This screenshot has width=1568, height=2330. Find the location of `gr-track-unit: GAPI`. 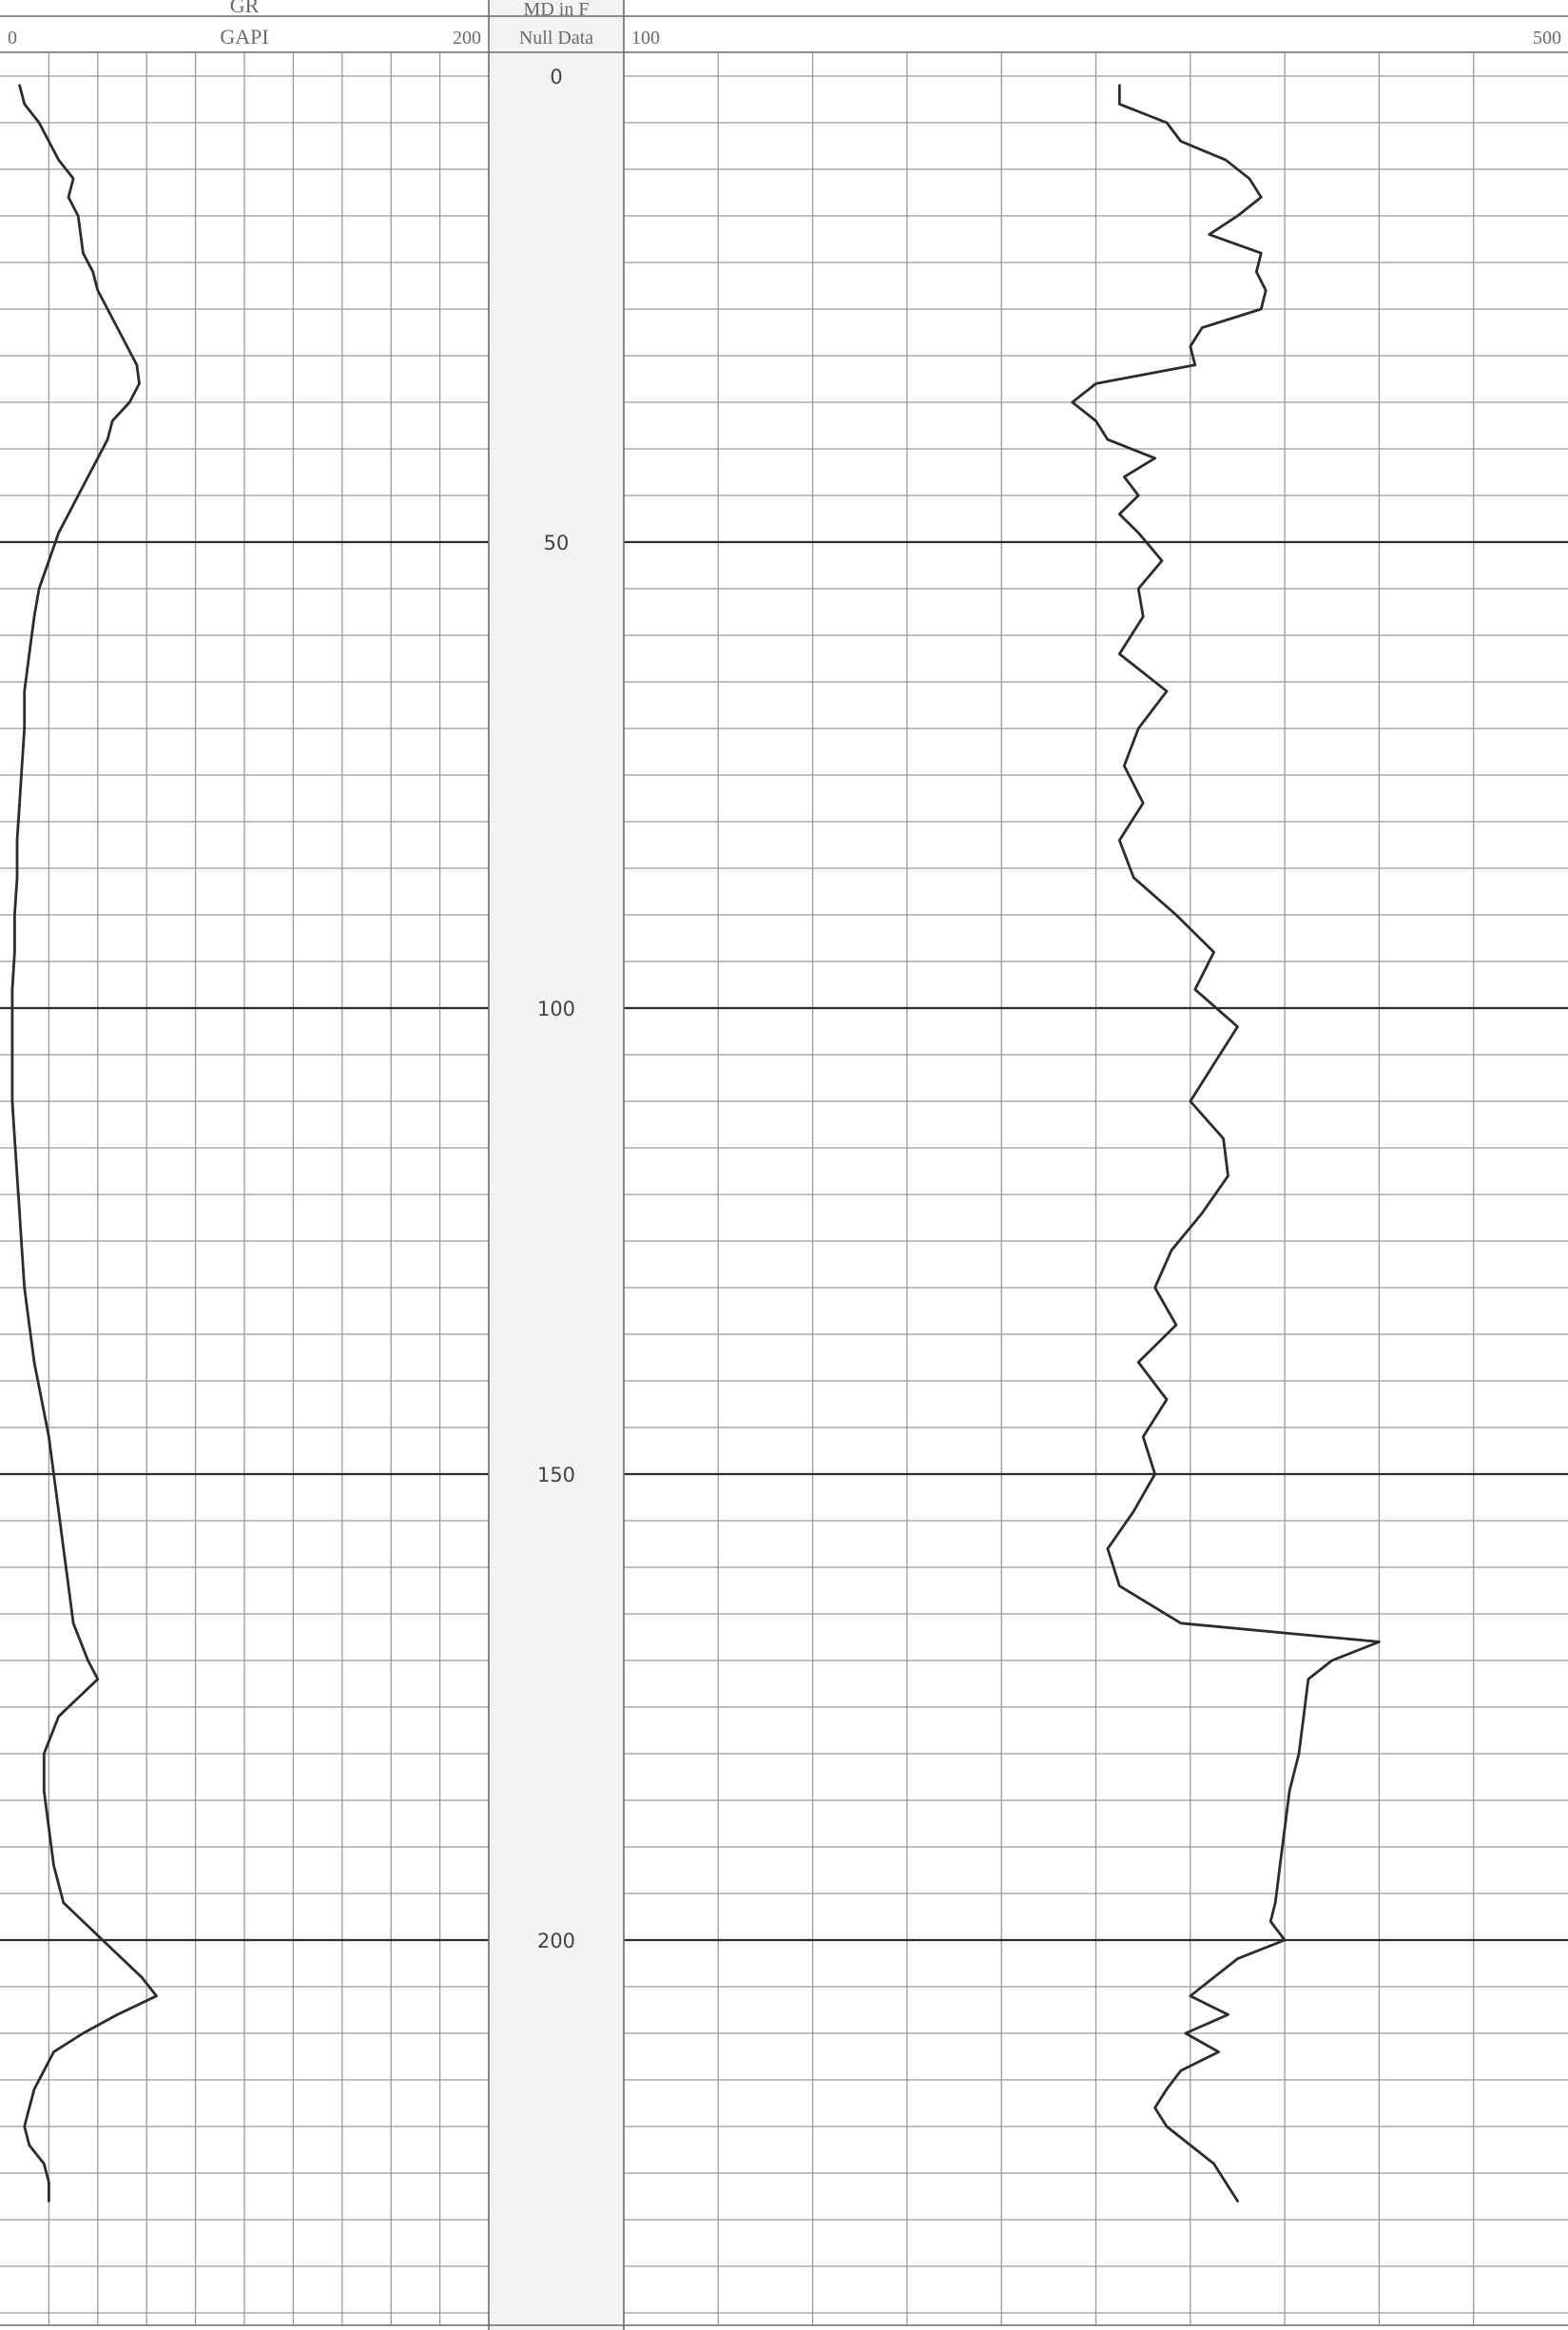

gr-track-unit: GAPI is located at coordinates (244, 37).